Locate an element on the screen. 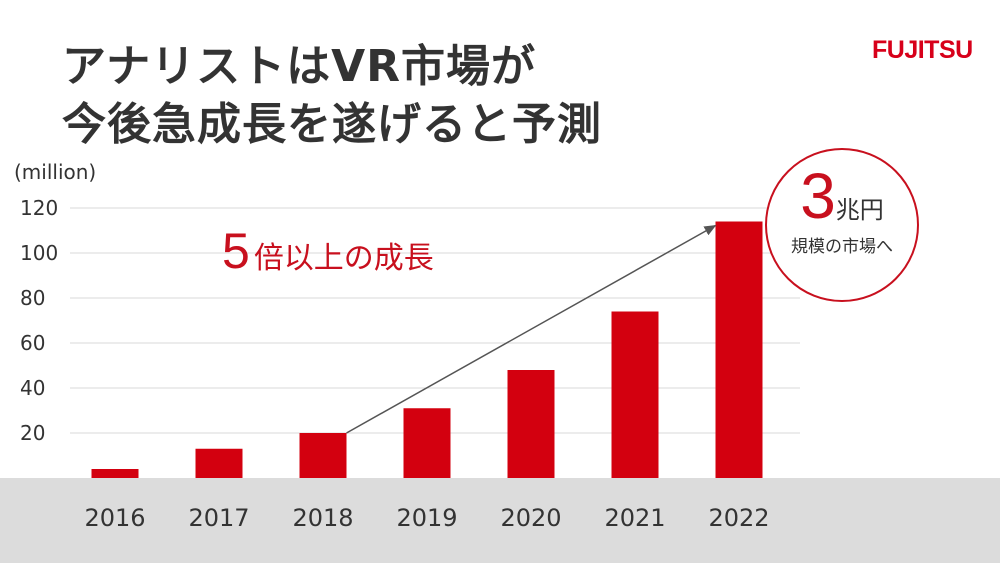  bar-2018 is located at coordinates (323, 455).